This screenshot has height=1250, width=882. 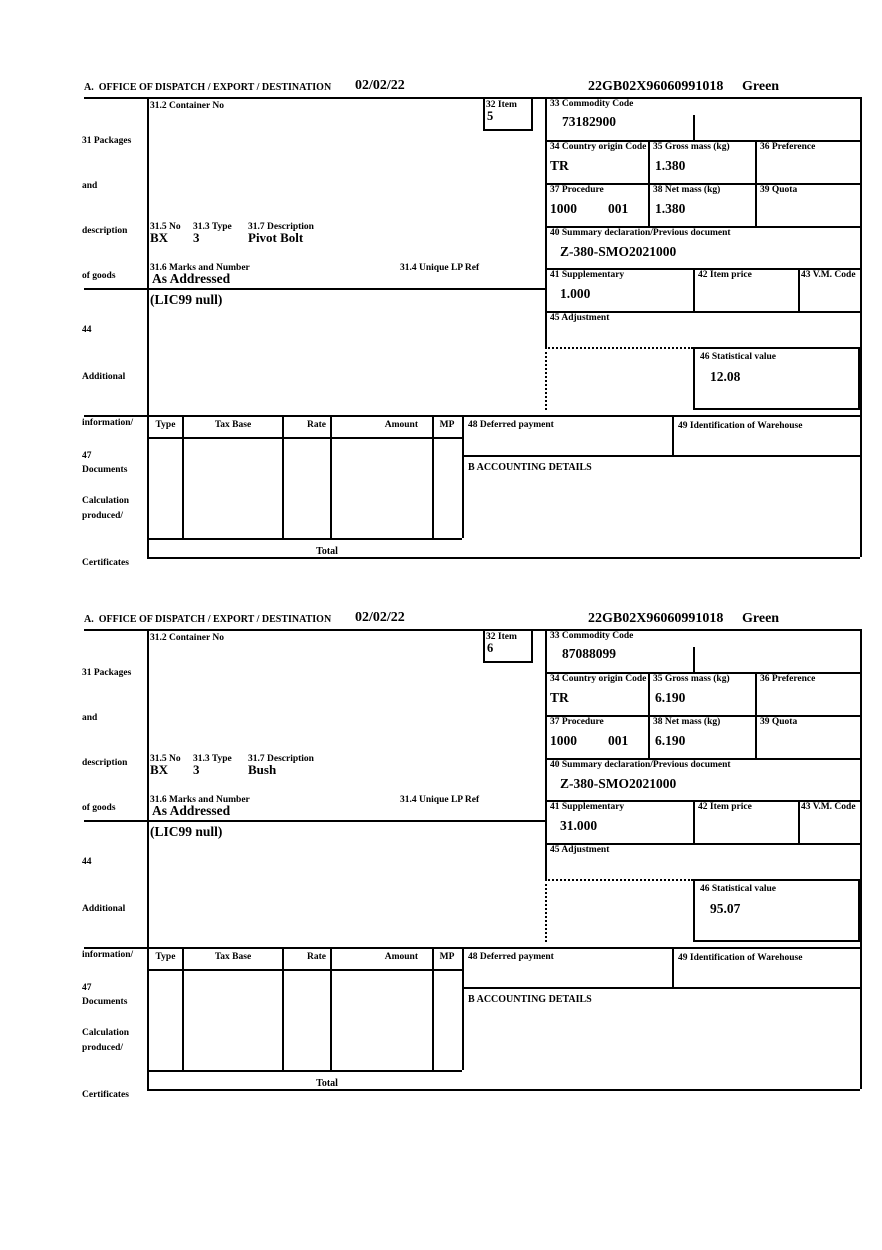 I want to click on country-origin-value: TR, so click(x=559, y=165).